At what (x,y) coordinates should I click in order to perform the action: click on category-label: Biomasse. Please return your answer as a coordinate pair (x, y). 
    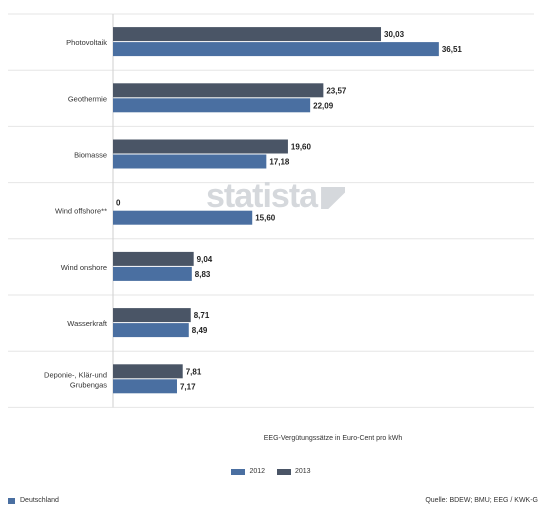
    Looking at the image, I should click on (90, 155).